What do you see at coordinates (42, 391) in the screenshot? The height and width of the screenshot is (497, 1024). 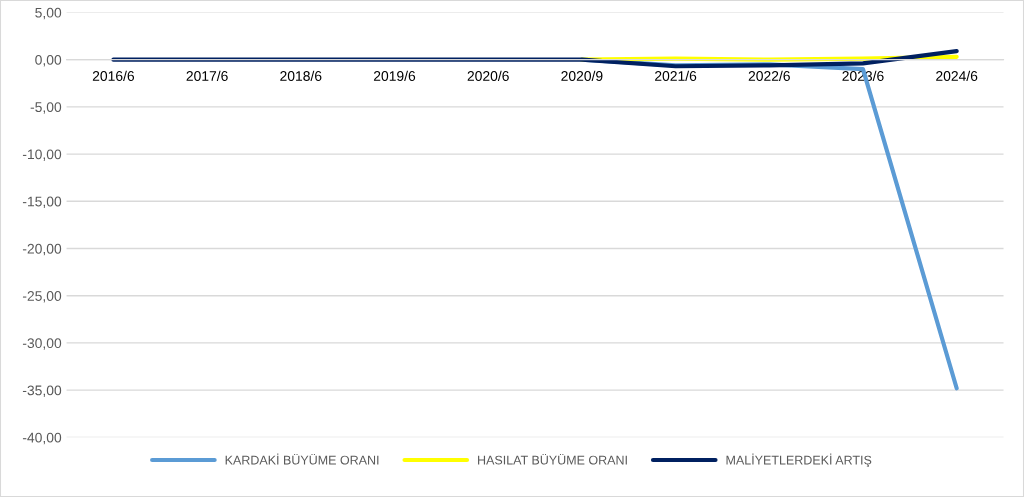 I see `y-tick-label: -35,00` at bounding box center [42, 391].